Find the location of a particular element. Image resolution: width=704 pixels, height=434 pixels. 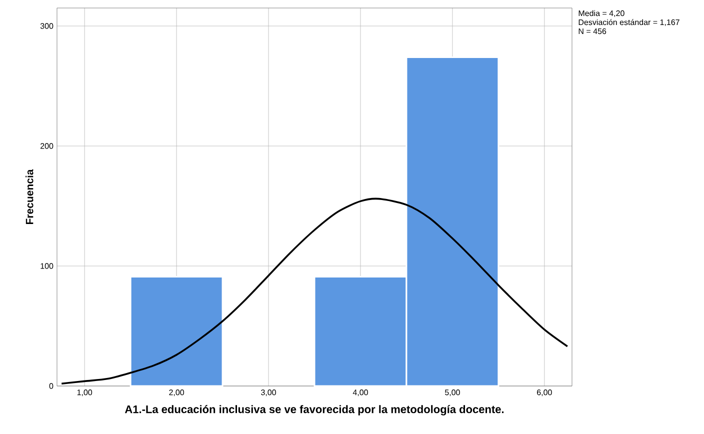

x-tick-label: 5,00 is located at coordinates (452, 393).